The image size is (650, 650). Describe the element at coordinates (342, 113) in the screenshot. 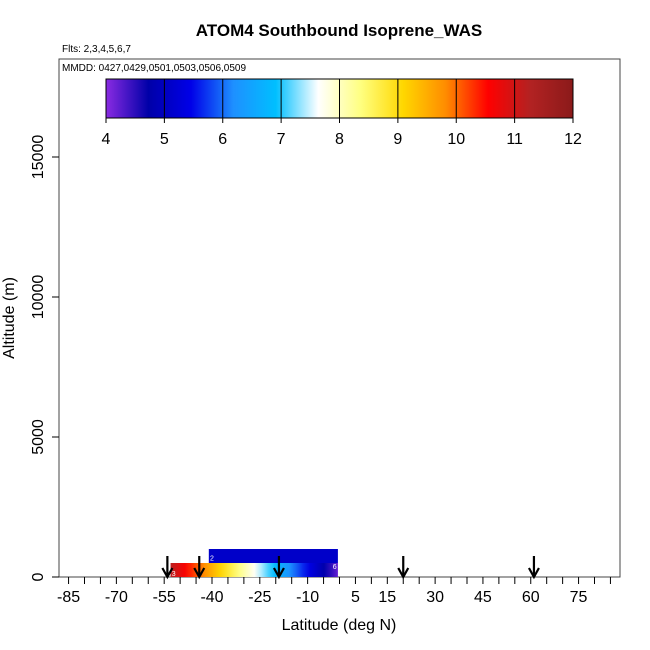

I see `colorbar: 4 5 6 7 8 9 10 11 12` at that location.